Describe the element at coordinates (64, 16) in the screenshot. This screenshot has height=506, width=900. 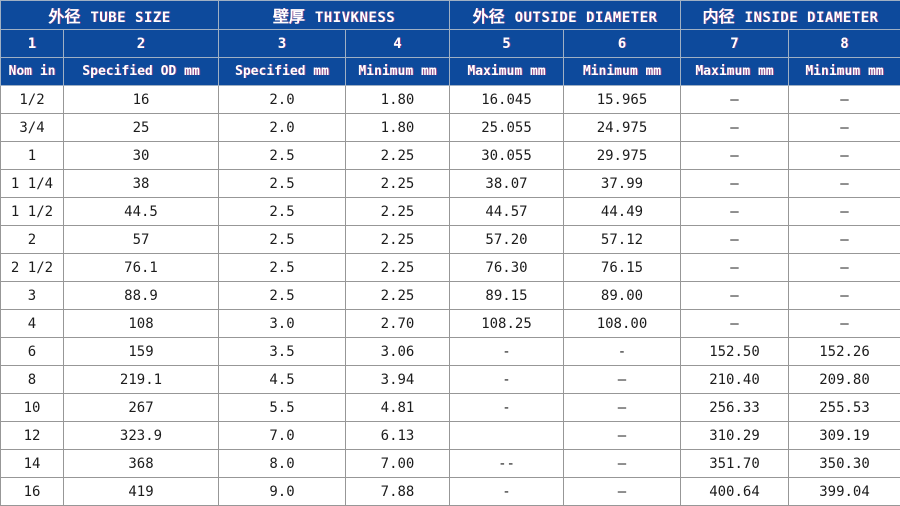
I see `group-label-zh: 外径` at that location.